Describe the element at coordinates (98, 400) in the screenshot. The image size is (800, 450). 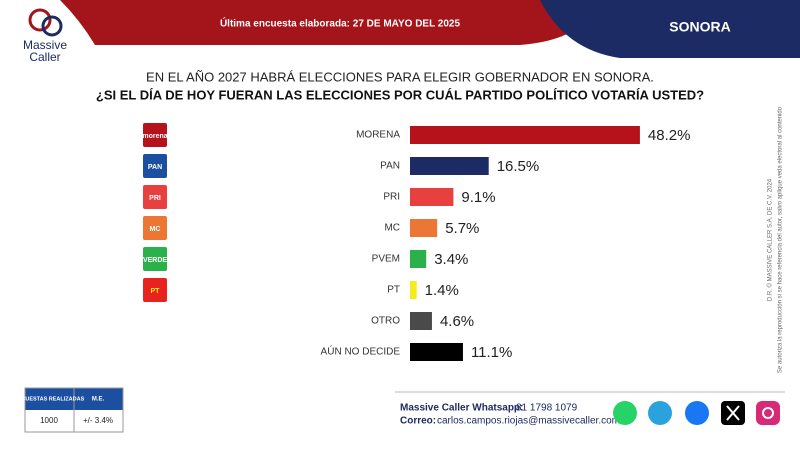
I see `table-header: M.E.` at that location.